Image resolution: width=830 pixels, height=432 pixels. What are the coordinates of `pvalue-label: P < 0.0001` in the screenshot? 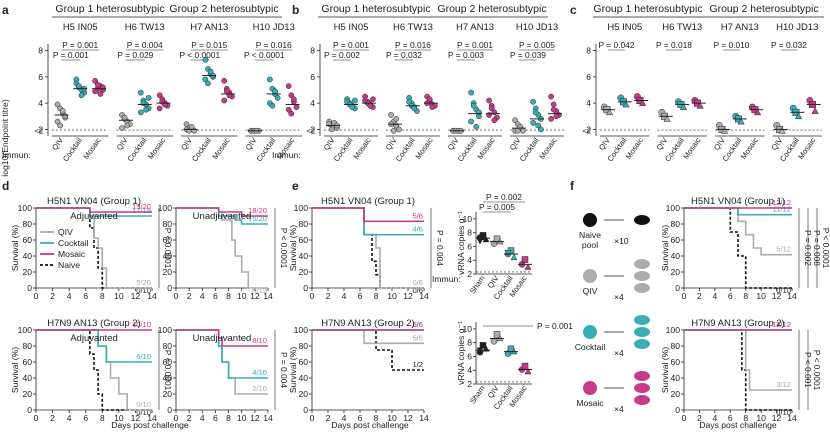 It's located at (264, 55).